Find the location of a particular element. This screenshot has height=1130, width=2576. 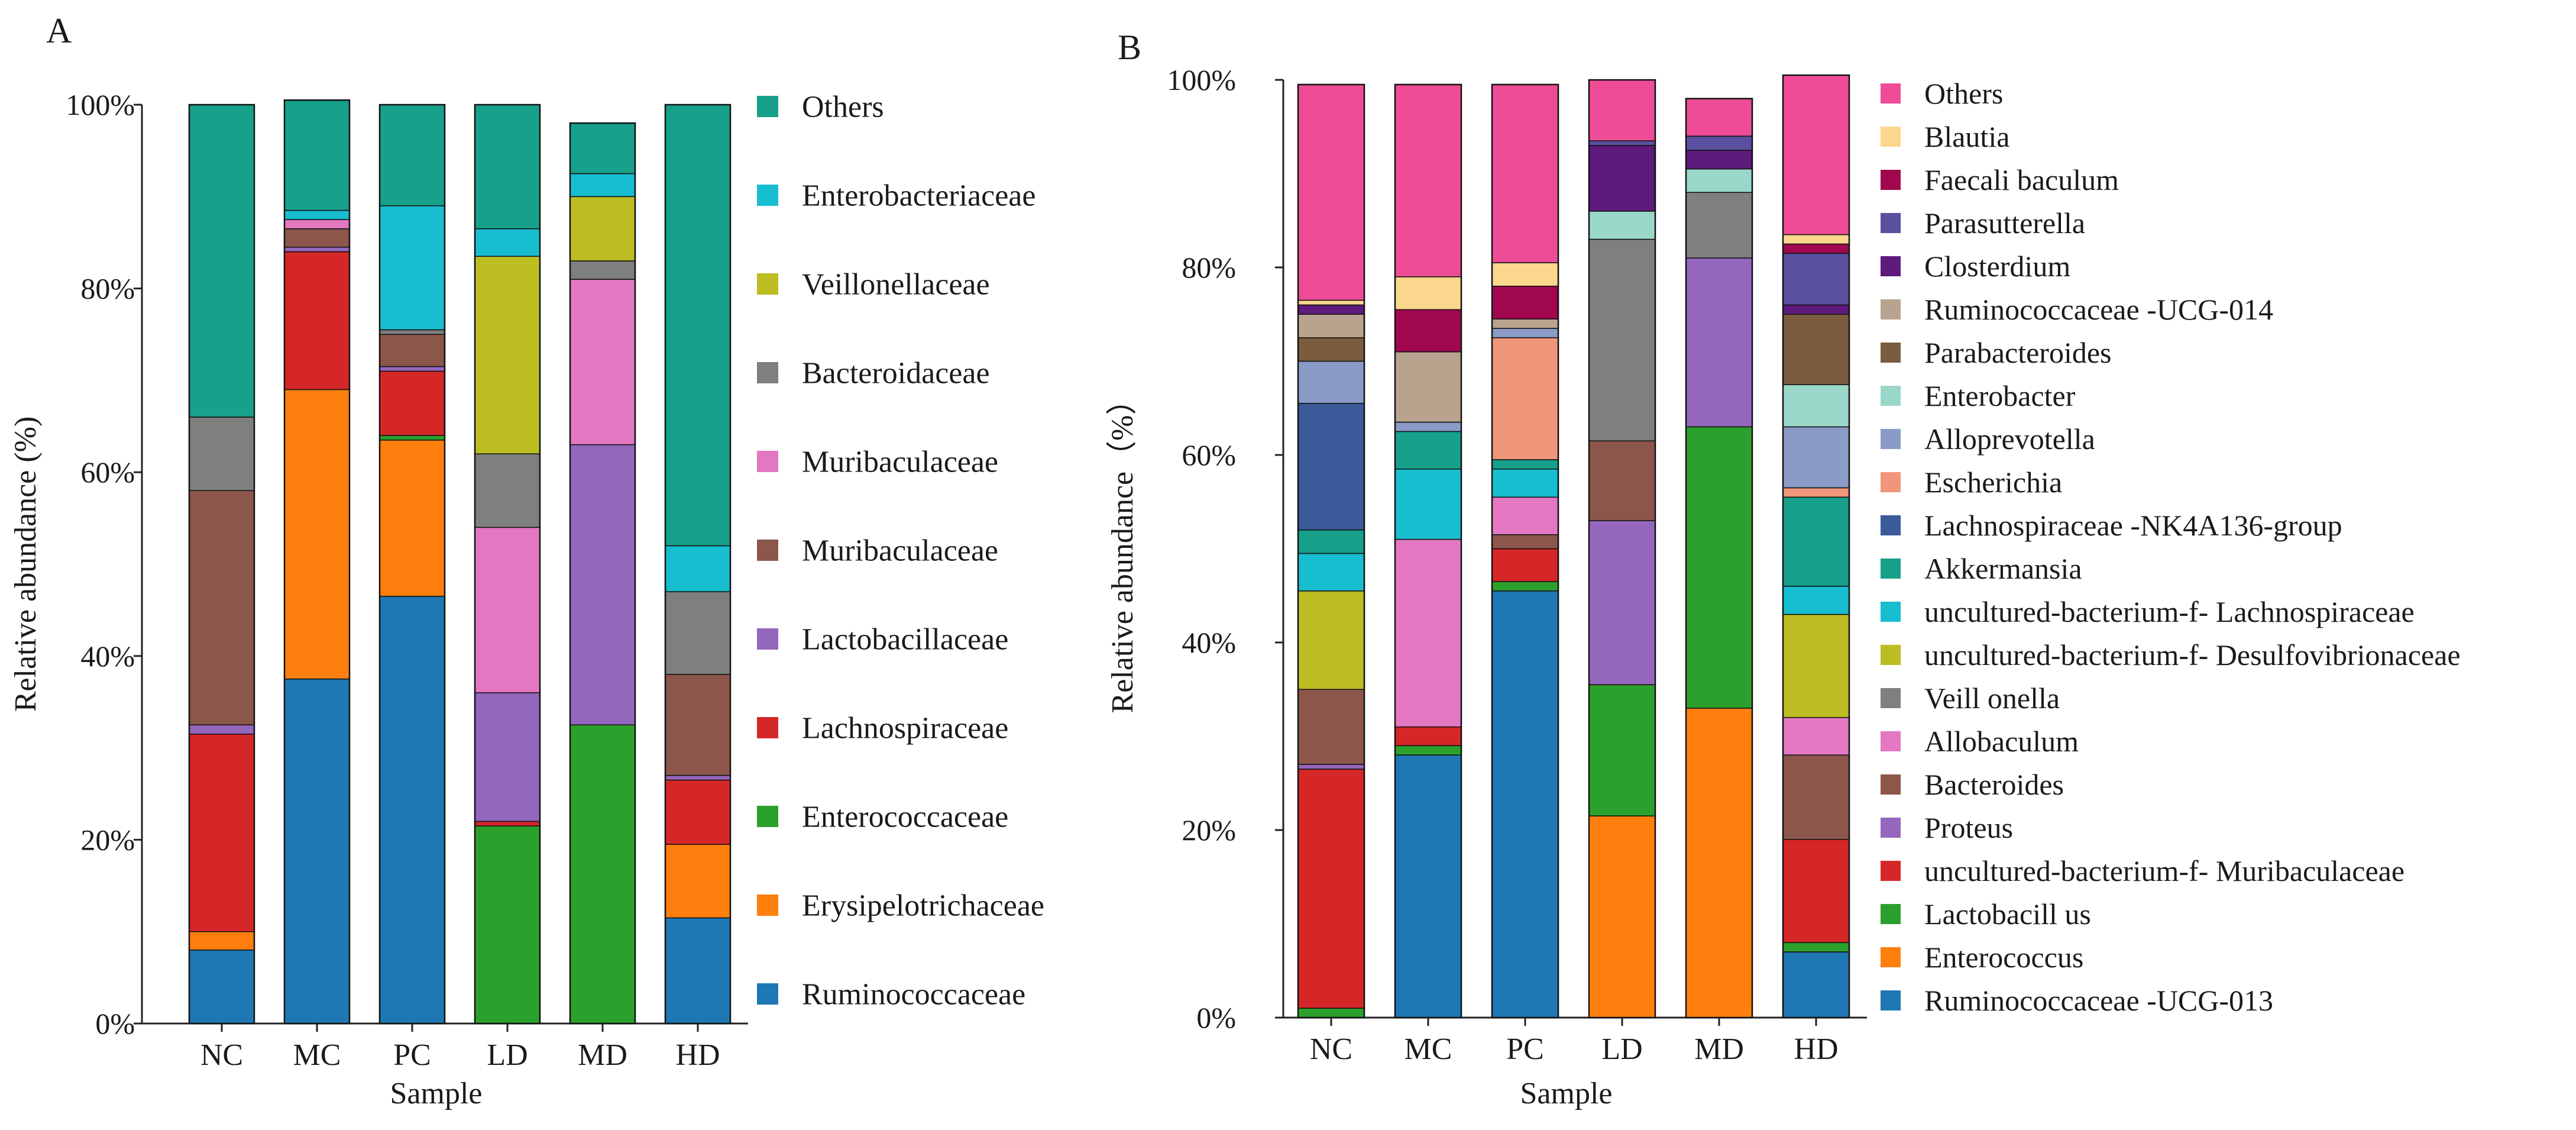

chart-a-bar-nc-bacteroidaceae is located at coordinates (222, 454).